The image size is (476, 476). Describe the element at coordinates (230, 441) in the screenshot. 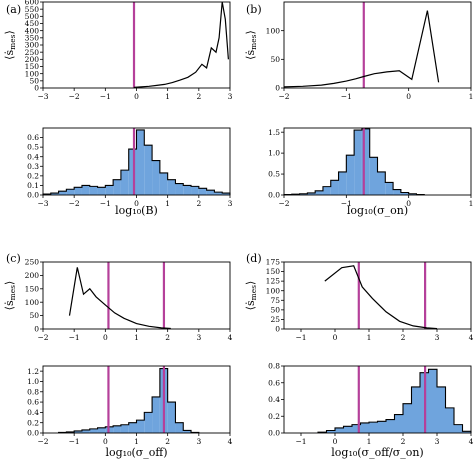

I see `bottom-axis-xtick-label: 4` at that location.